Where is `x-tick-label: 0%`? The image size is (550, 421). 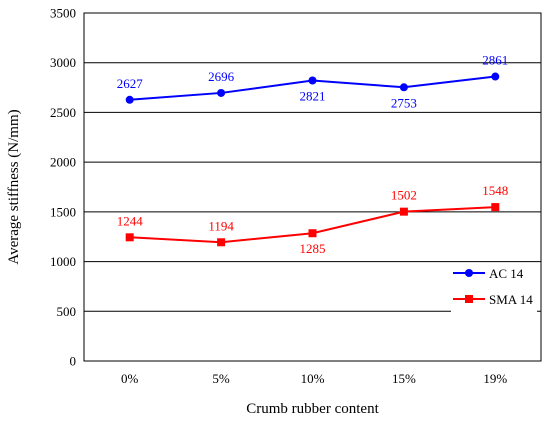 x-tick-label: 0% is located at coordinates (130, 378).